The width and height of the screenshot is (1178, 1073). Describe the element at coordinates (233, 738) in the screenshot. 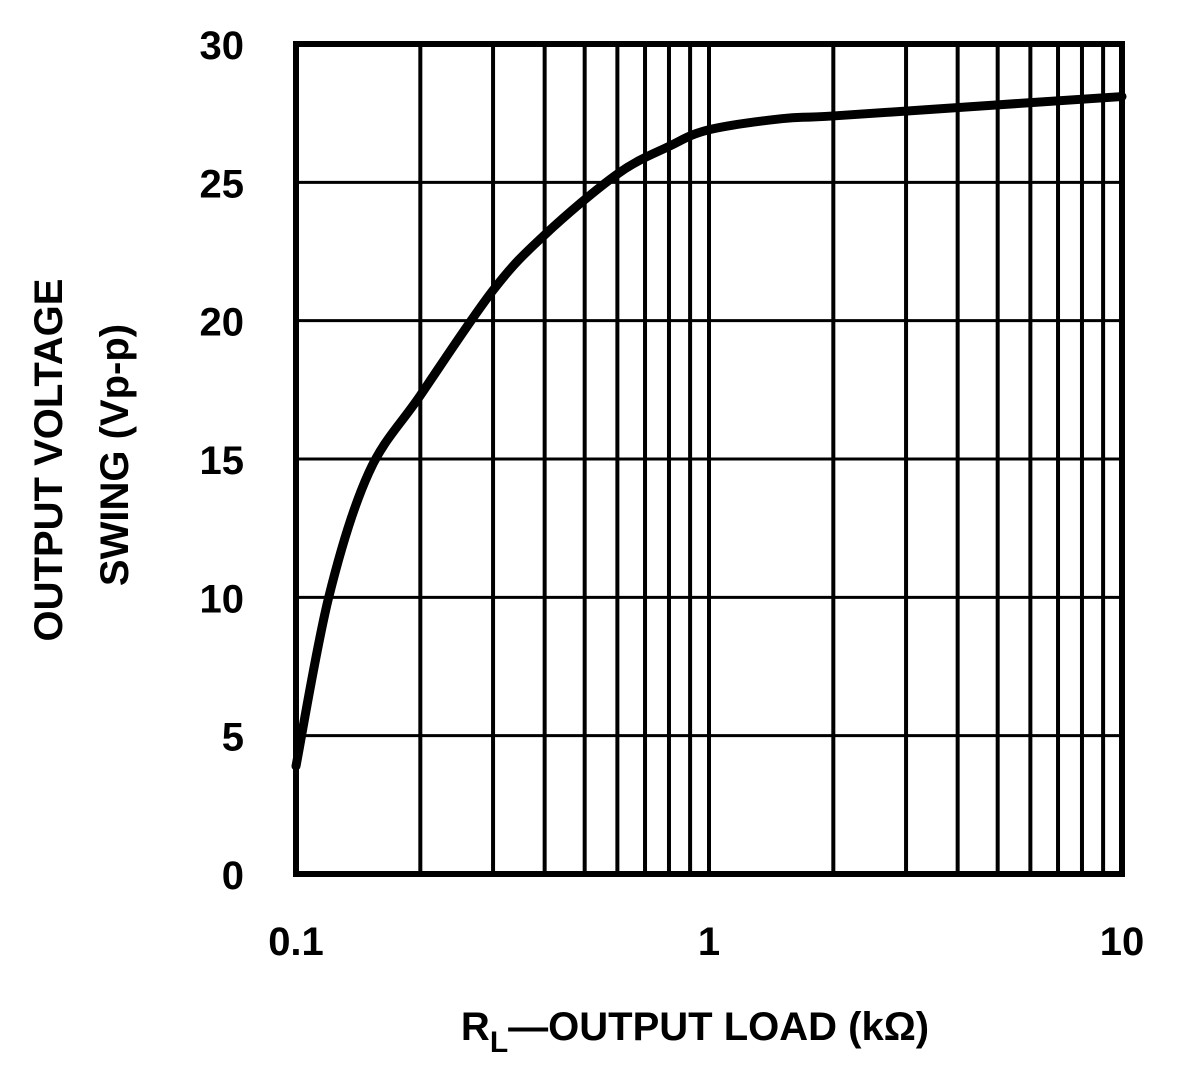

I see `y-tick-label: 5` at that location.